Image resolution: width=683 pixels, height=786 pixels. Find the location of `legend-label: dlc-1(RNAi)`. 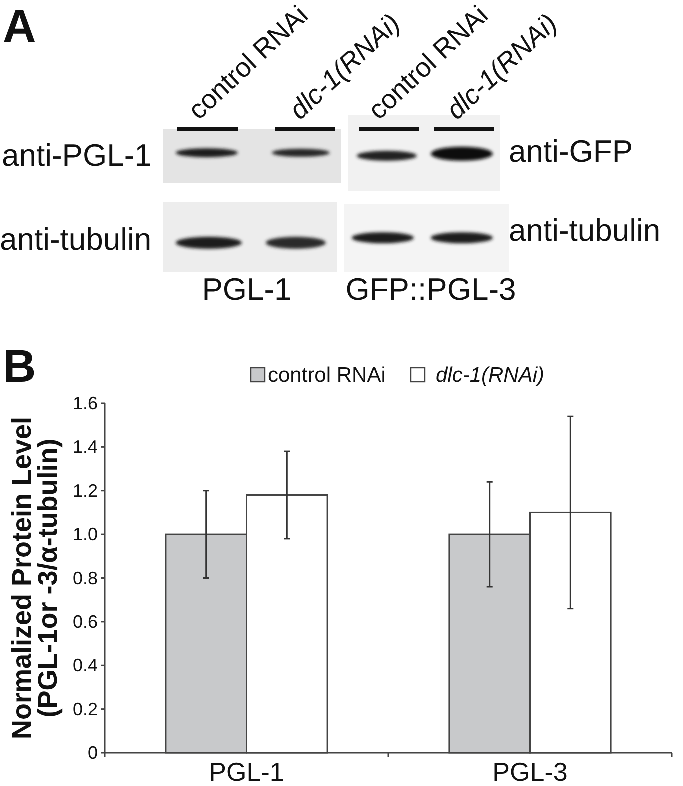

legend-label: dlc-1(RNAi) is located at coordinates (490, 375).